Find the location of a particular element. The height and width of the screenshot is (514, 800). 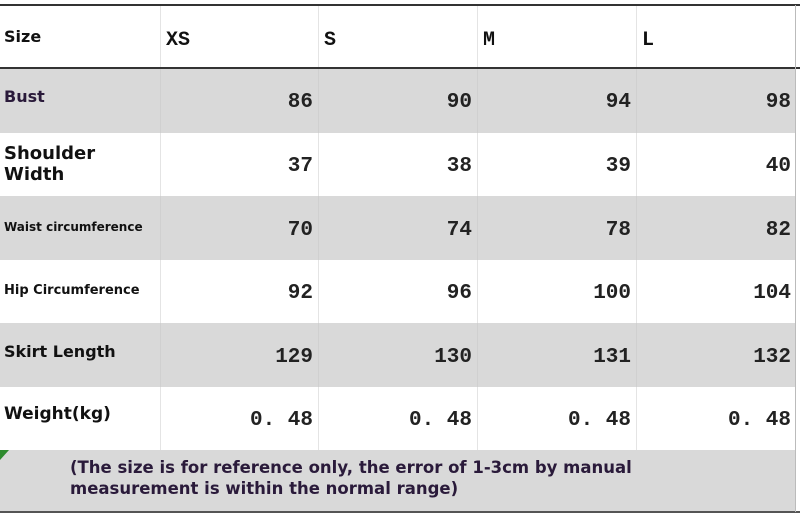

table-row: Bust 86 90 94 98 is located at coordinates (398, 100).